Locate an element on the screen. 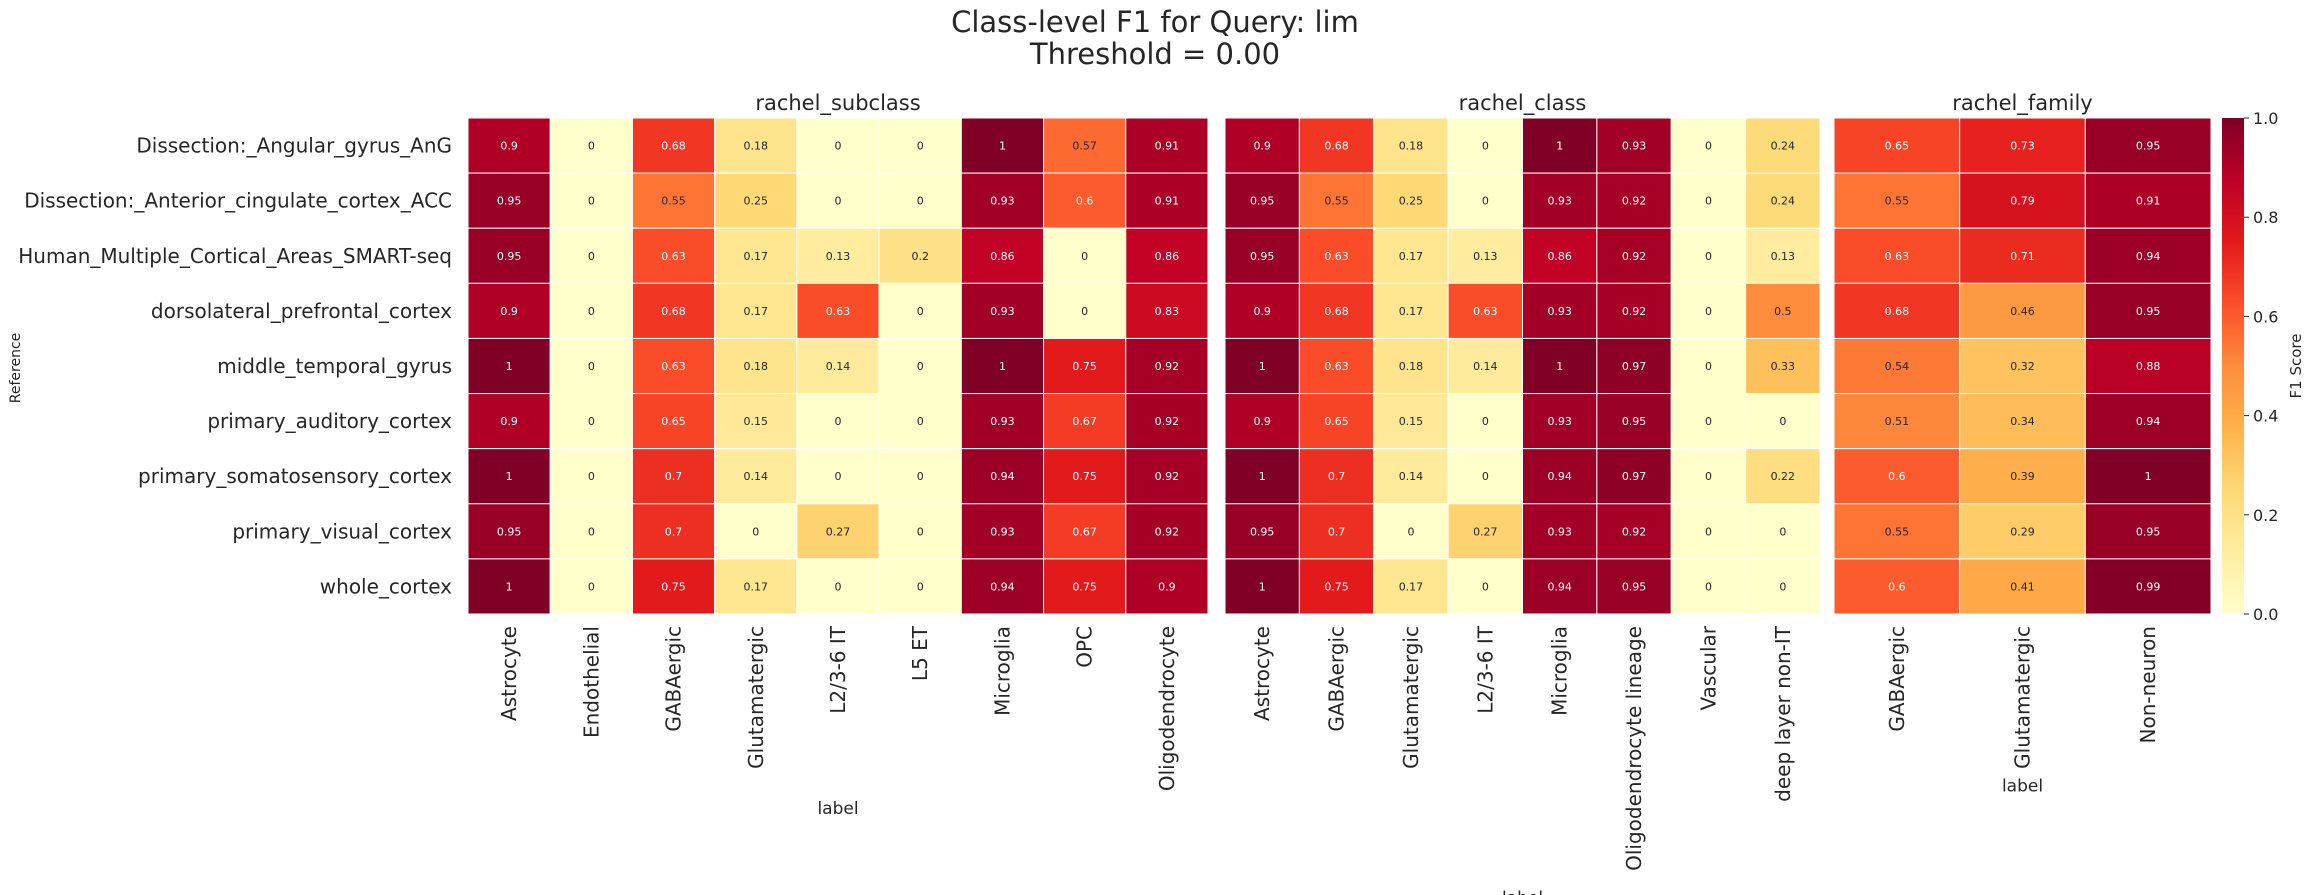 The width and height of the screenshot is (2311, 895). chart-title: Class-level F1 for Query: lim is located at coordinates (1155, 22).